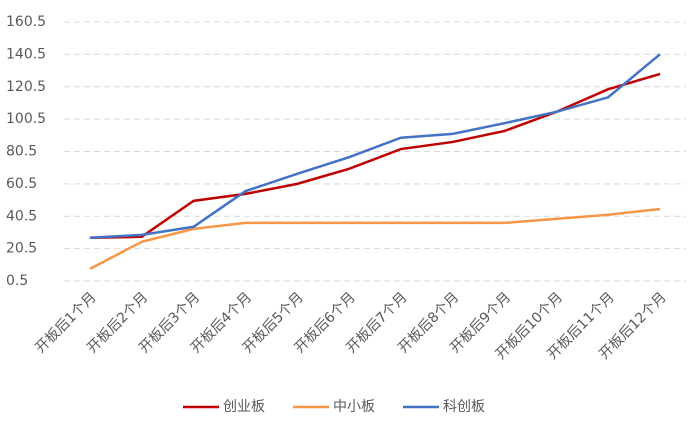  Describe the element at coordinates (26, 87) in the screenshot. I see `y-tick-label: 120.5` at that location.